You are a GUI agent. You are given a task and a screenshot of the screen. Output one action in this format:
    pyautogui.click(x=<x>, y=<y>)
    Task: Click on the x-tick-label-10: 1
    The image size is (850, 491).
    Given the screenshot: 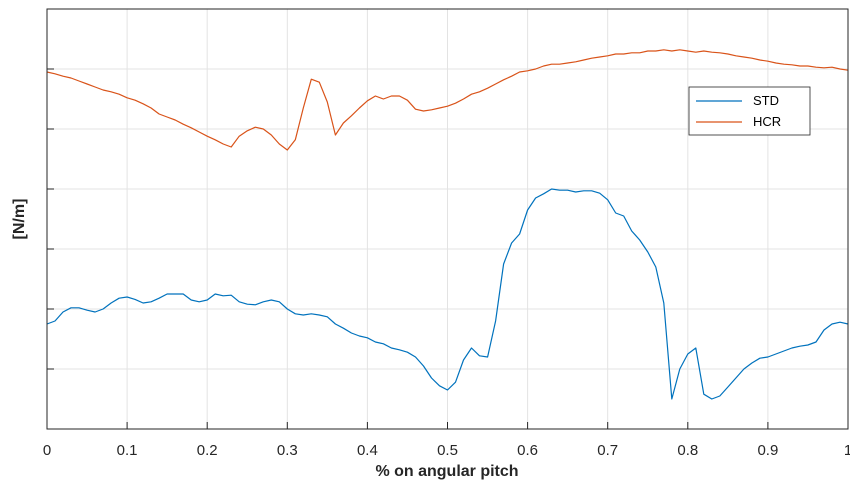 What is the action you would take?
    pyautogui.click(x=847, y=450)
    